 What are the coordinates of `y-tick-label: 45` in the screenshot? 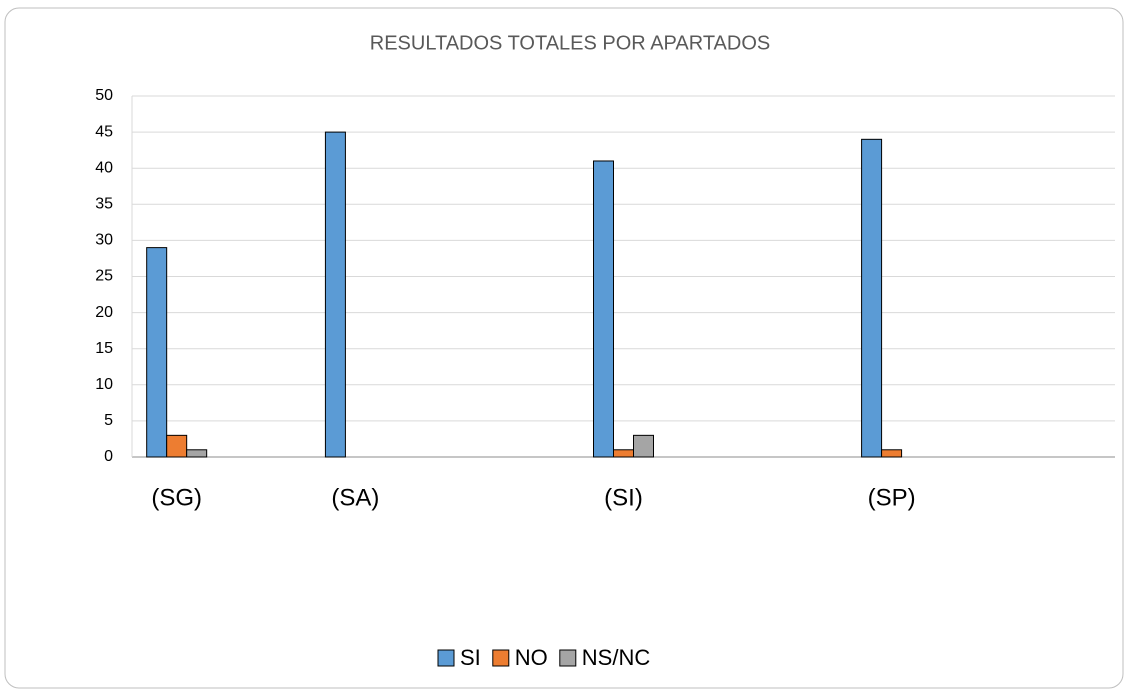 It's located at (104, 131).